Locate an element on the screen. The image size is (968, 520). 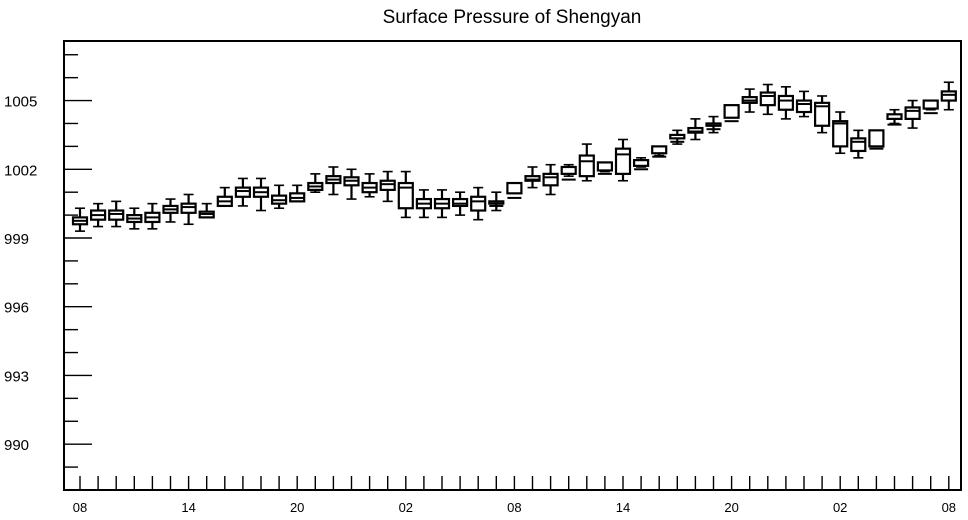
y-tick-label: 999 is located at coordinates (16, 239).